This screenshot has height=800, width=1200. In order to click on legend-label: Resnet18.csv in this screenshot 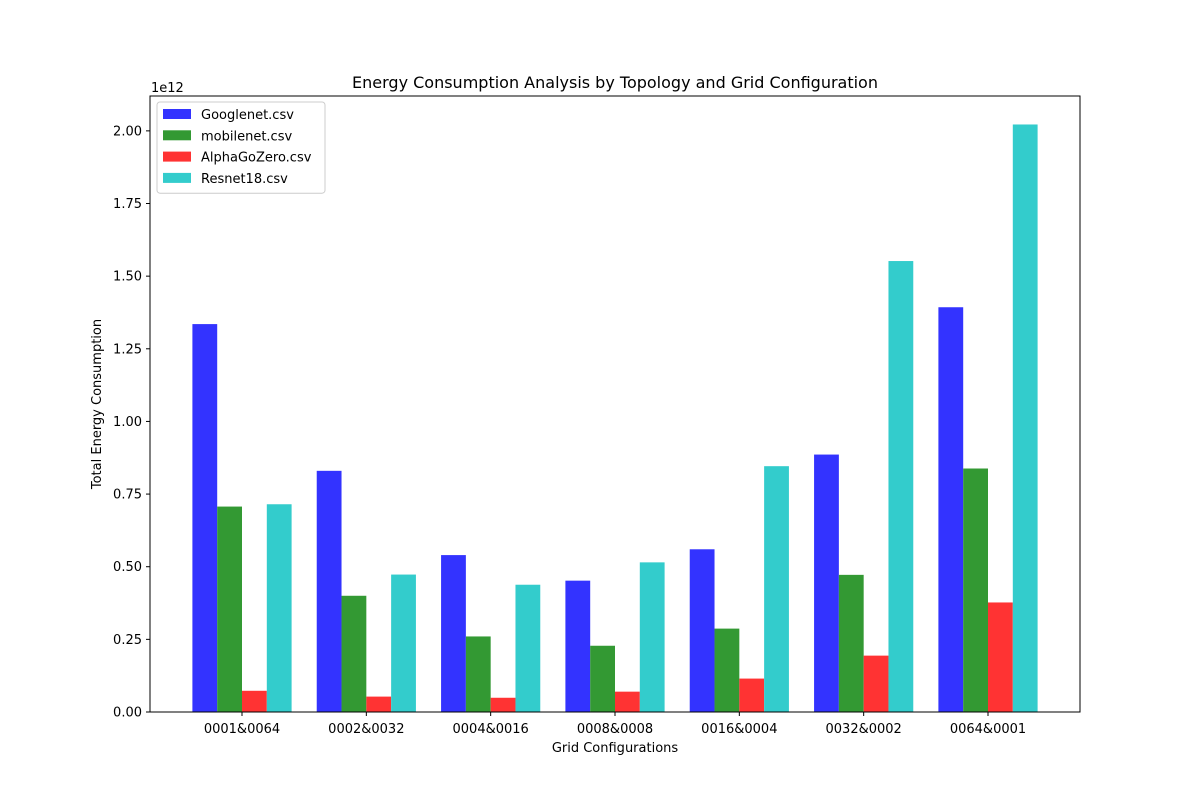, I will do `click(244, 179)`.